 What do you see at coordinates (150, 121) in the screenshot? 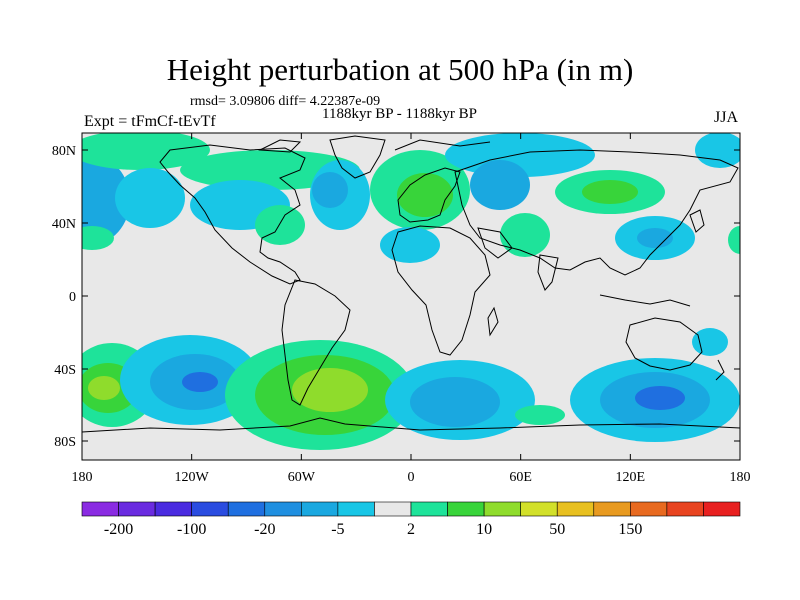
I see `experiment-label: Expt = tFmCf-tEvTf` at bounding box center [150, 121].